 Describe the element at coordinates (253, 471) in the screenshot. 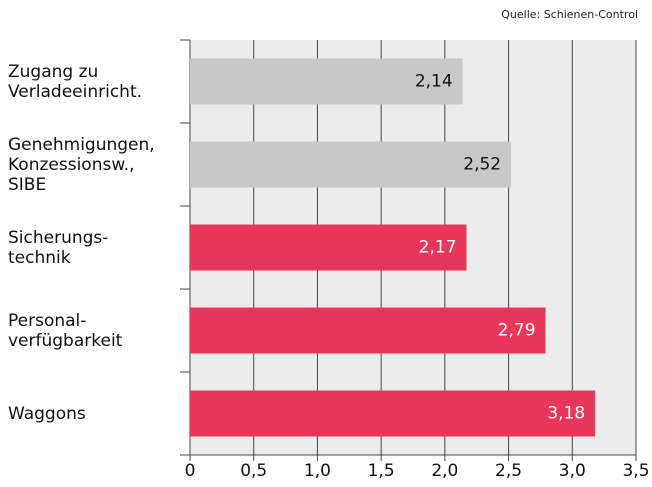

I see `x-tick-label: 0,5` at that location.